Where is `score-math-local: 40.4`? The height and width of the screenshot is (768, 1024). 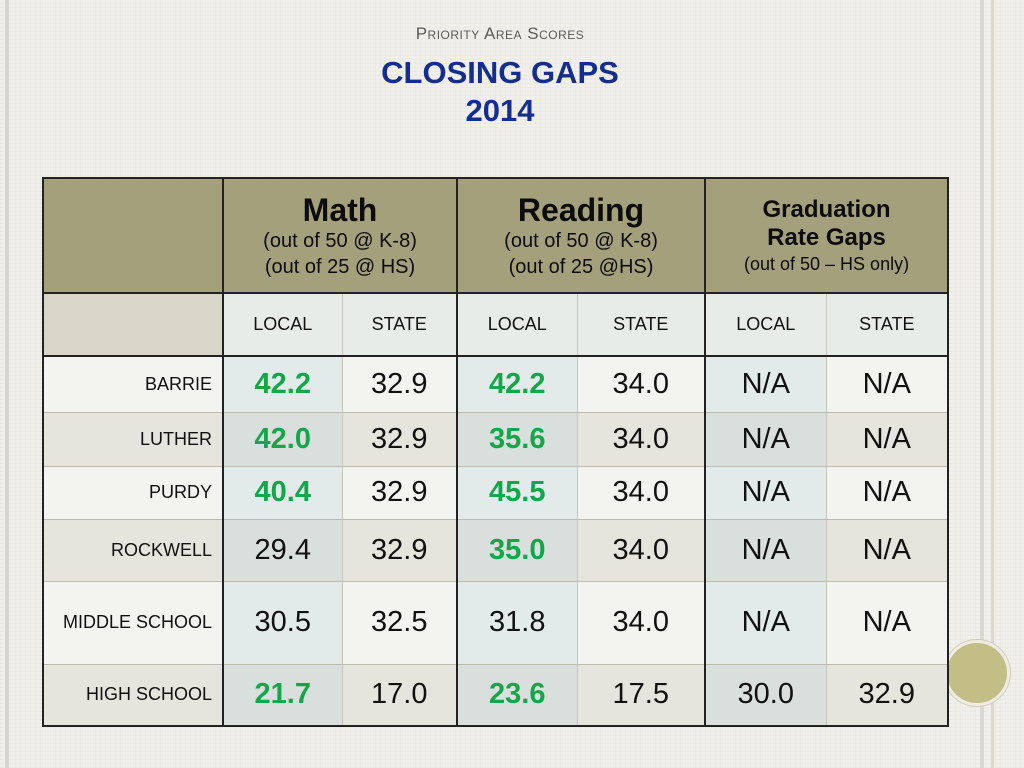
score-math-local: 40.4 is located at coordinates (282, 493).